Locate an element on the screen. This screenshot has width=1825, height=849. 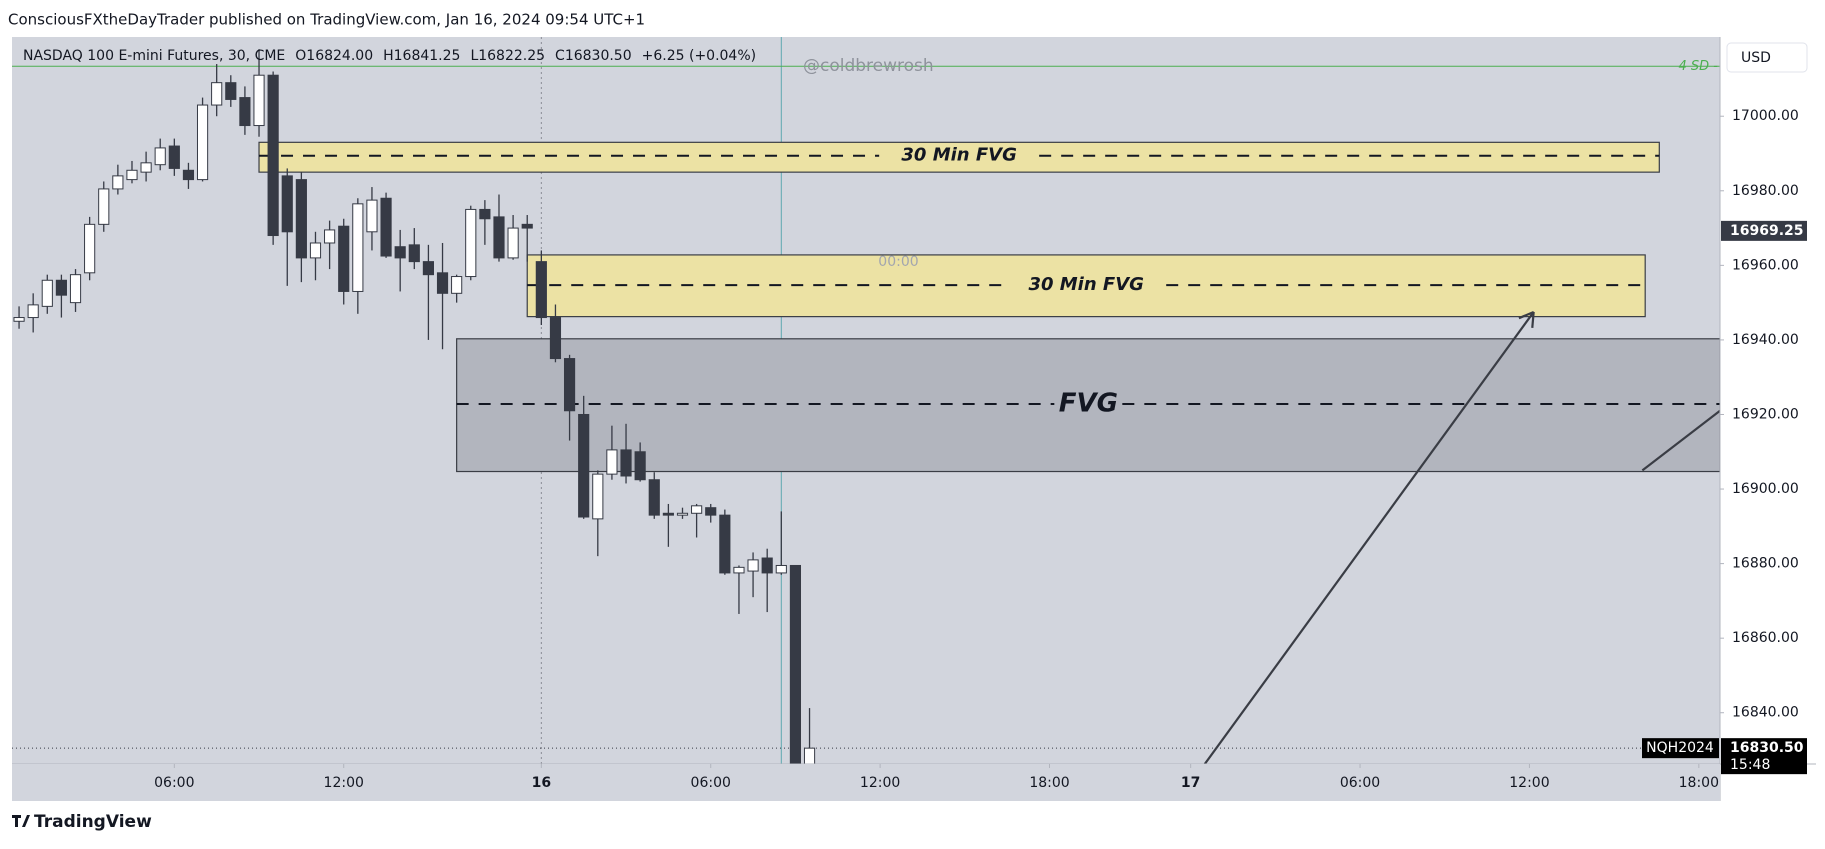
legend-item: C16830.50 is located at coordinates (593, 56).